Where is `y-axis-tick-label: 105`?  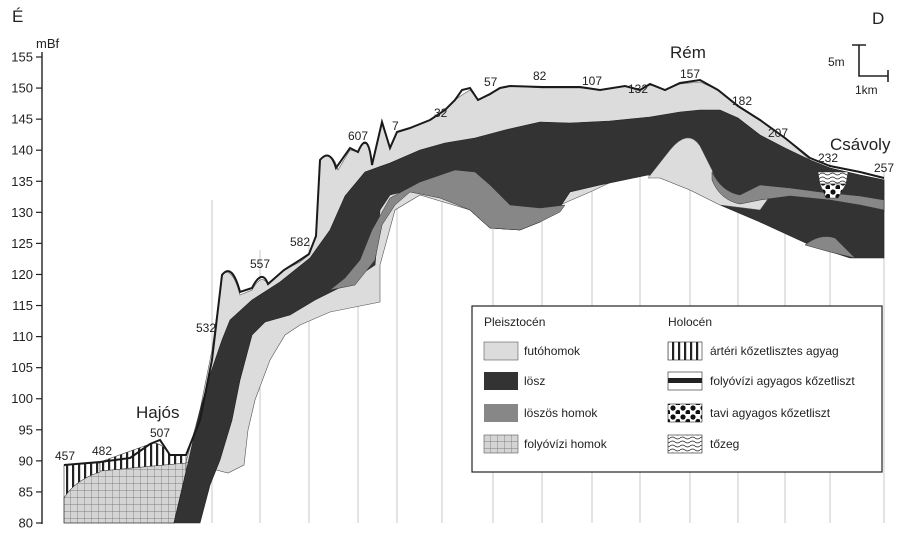 y-axis-tick-label: 105 is located at coordinates (22, 367).